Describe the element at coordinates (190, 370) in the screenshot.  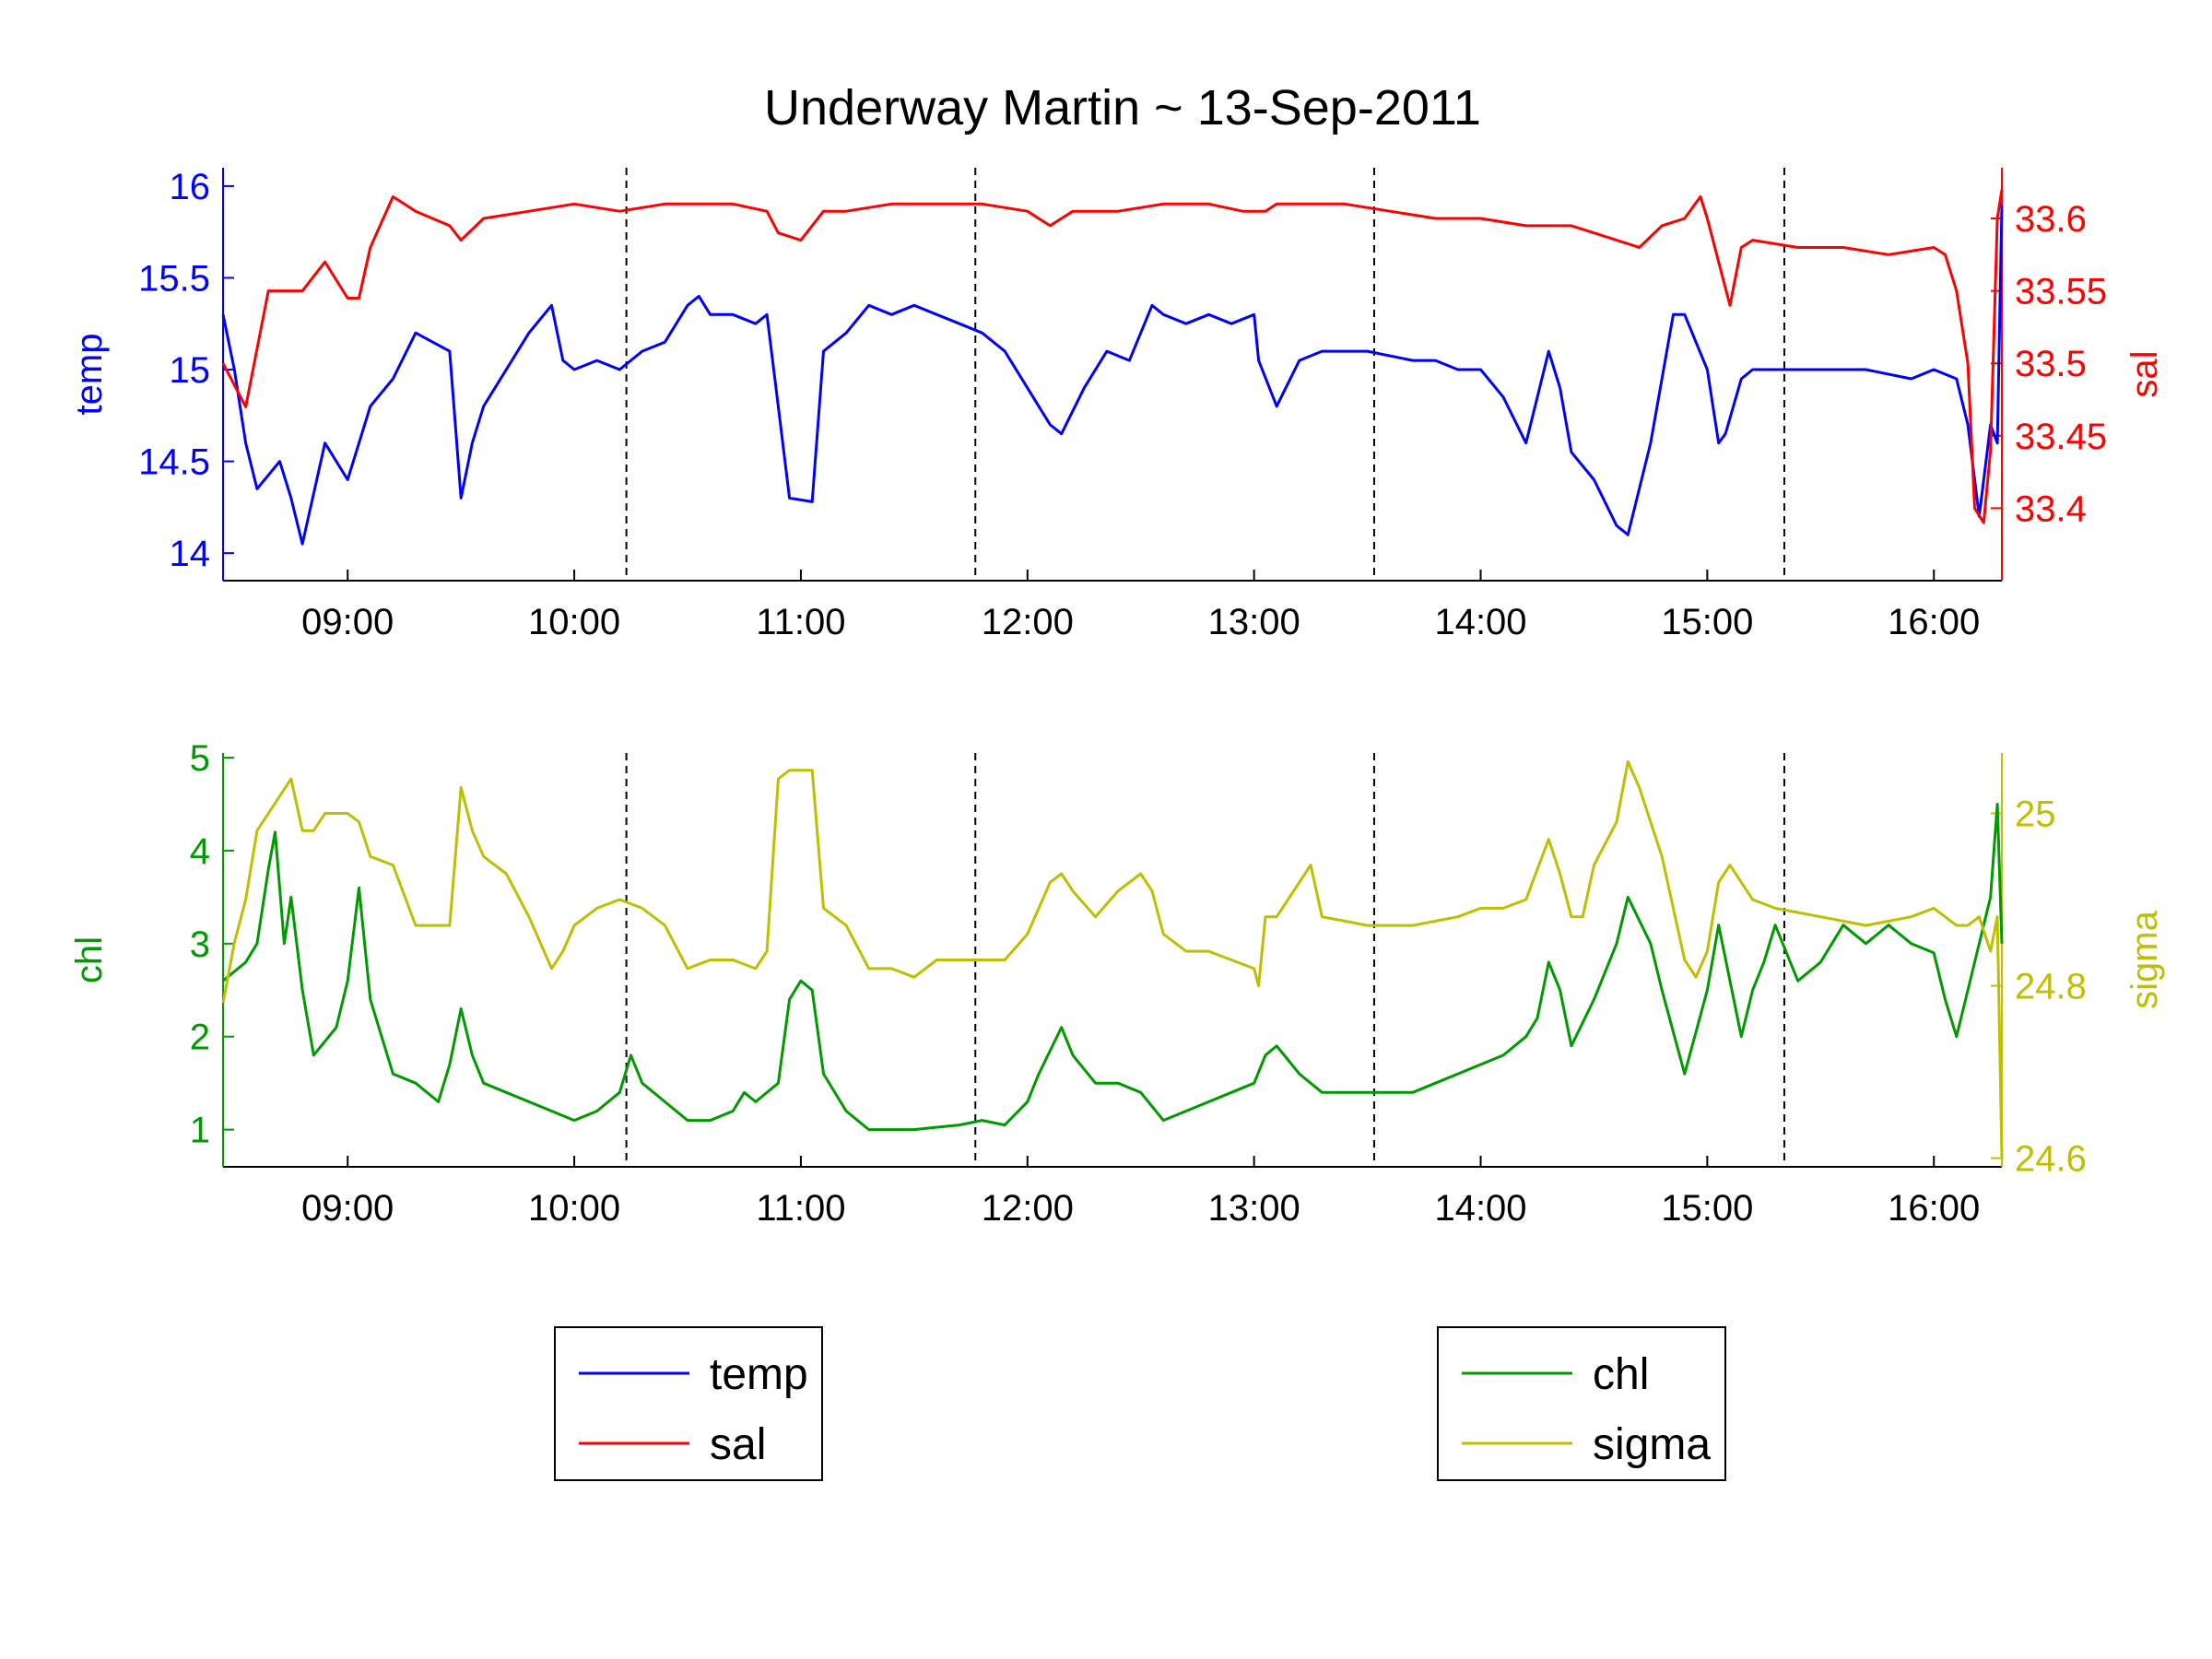
I see `left-y-tick-label: 15` at that location.